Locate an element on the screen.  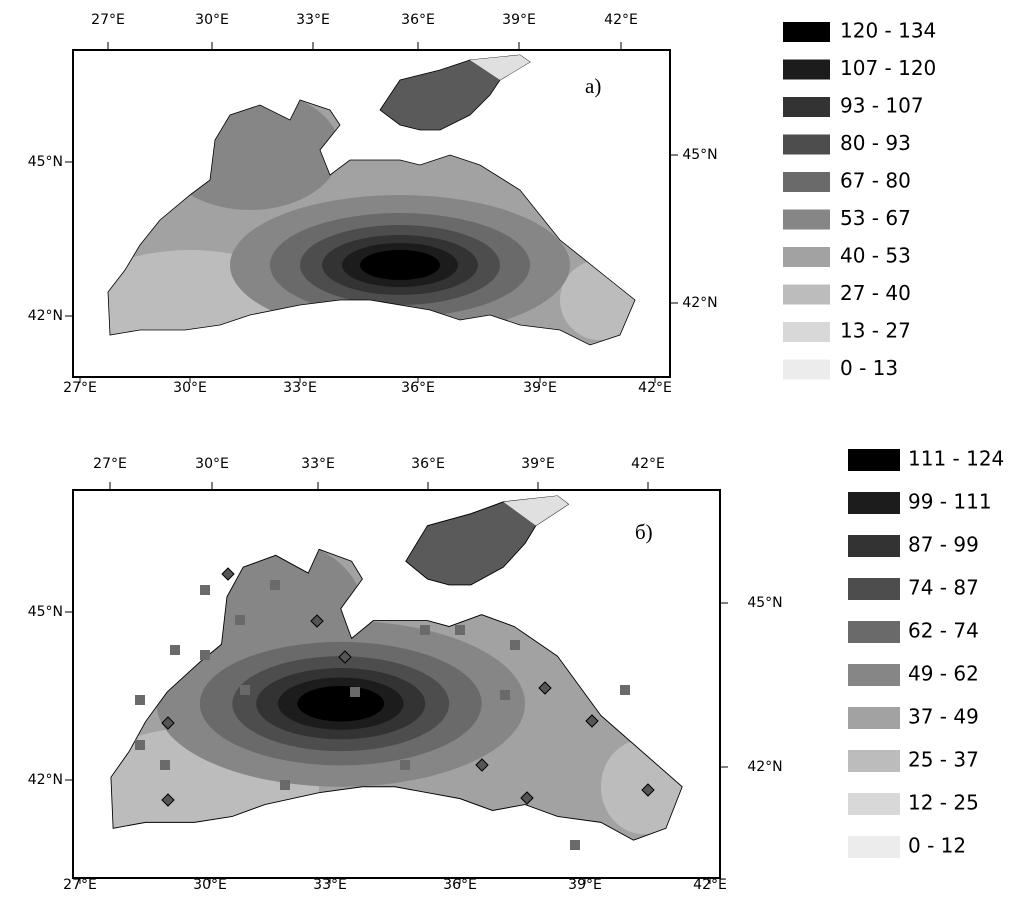
legend-label: 99 - 111 is located at coordinates (950, 502).